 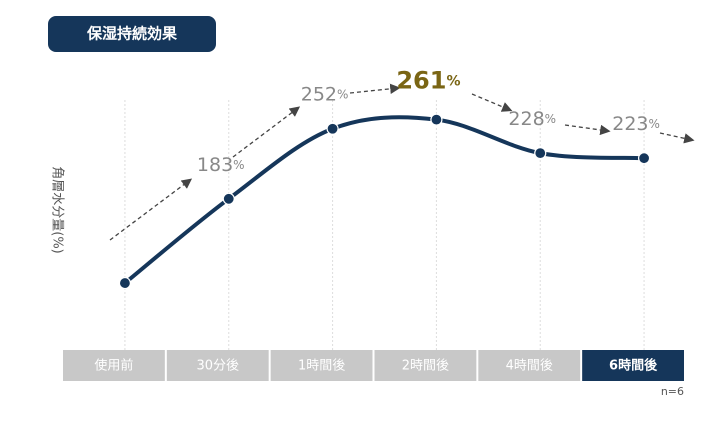 I want to click on y-axis-label: 角層水分量(%), so click(x=57, y=210).